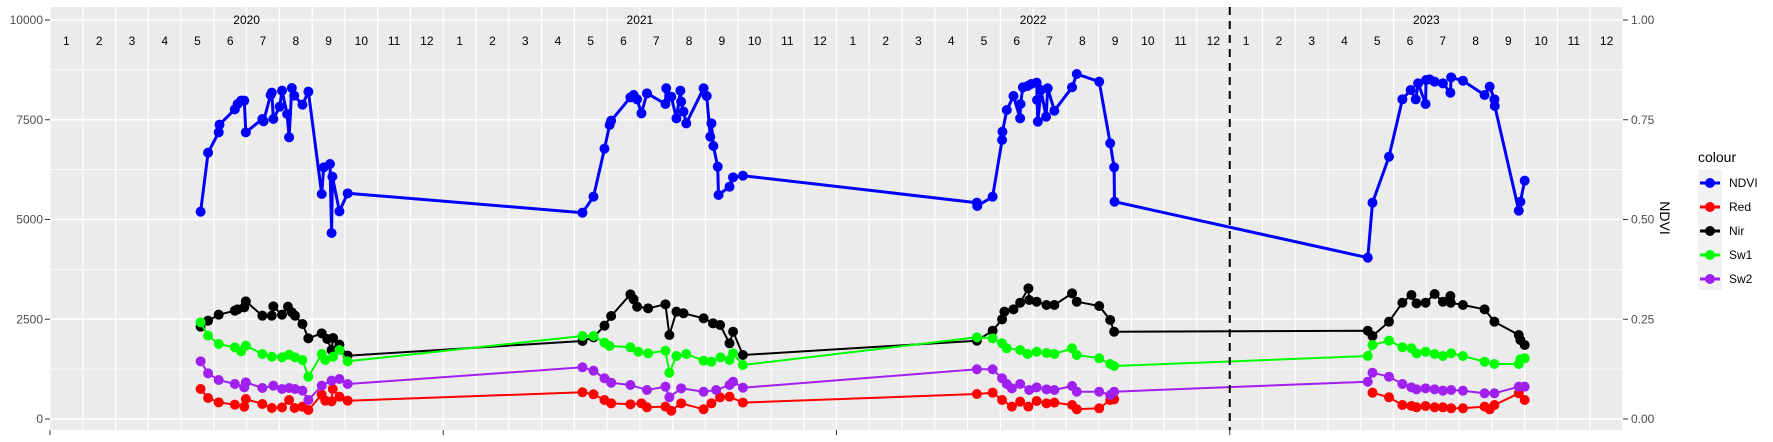  Describe the element at coordinates (1639, 219) in the screenshot. I see `right-y-axis: 0.00 0.25 0.50 0.75 1.00` at that location.